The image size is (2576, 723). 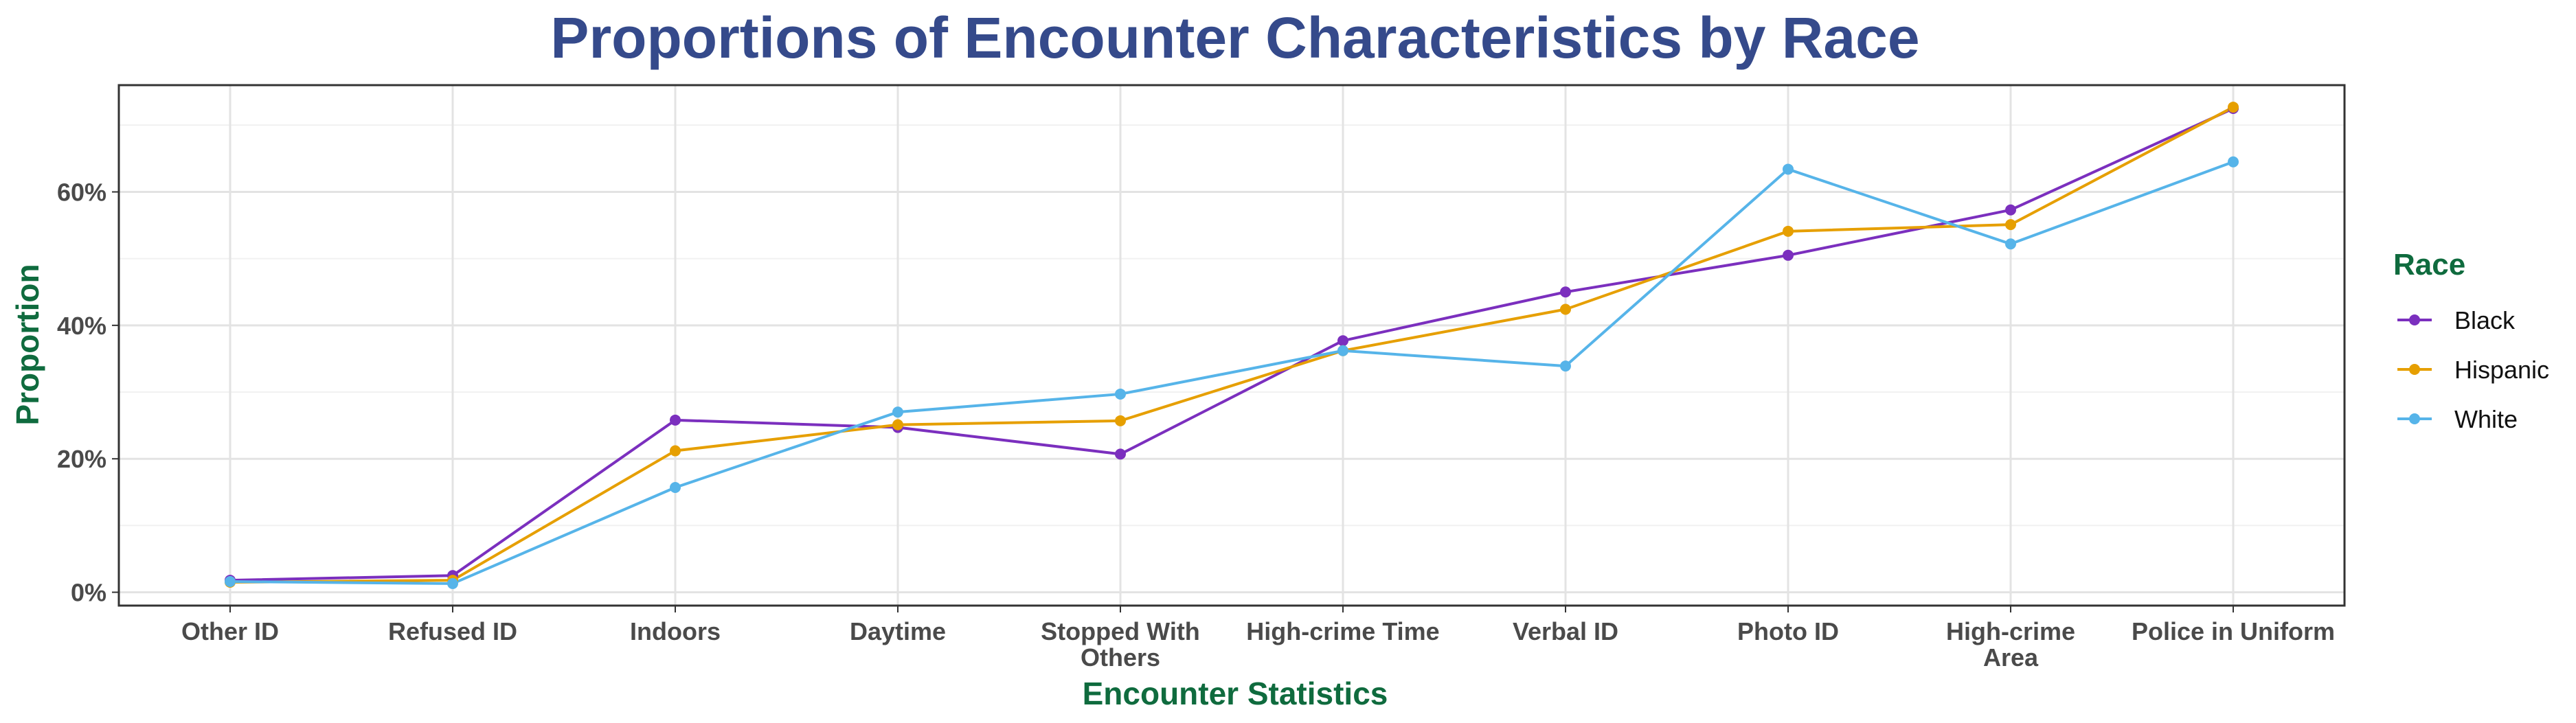 I want to click on legend-swatch-point-white, so click(x=2414, y=418).